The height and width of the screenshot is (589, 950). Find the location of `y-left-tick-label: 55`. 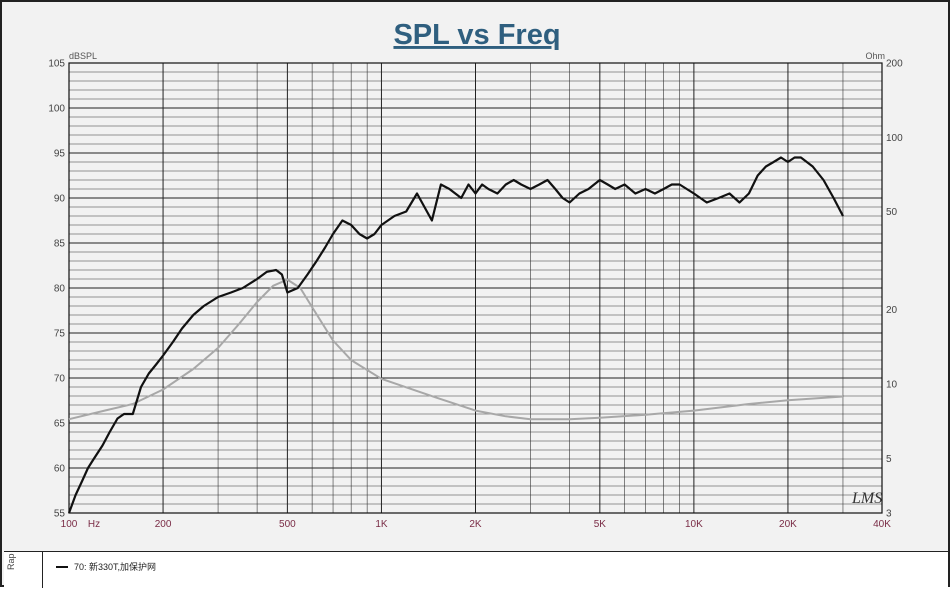

y-left-tick-label: 55 is located at coordinates (60, 514).